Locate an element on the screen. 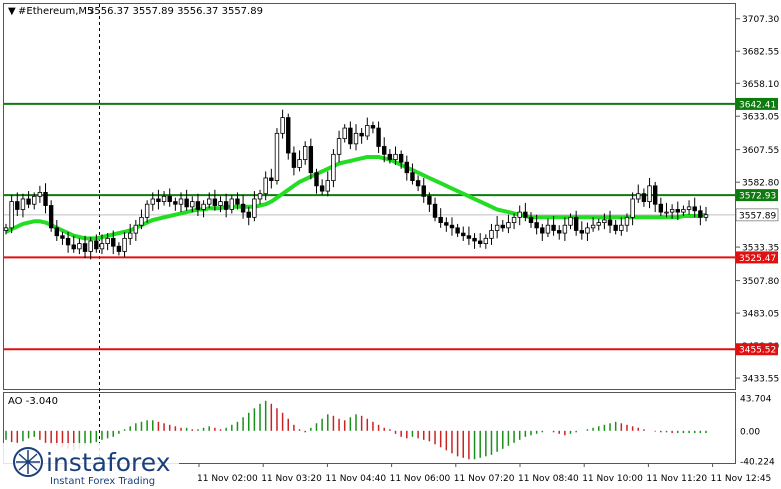 Image resolution: width=781 pixels, height=489 pixels. time-tick-label: 11 Nov 04:40 is located at coordinates (355, 479).